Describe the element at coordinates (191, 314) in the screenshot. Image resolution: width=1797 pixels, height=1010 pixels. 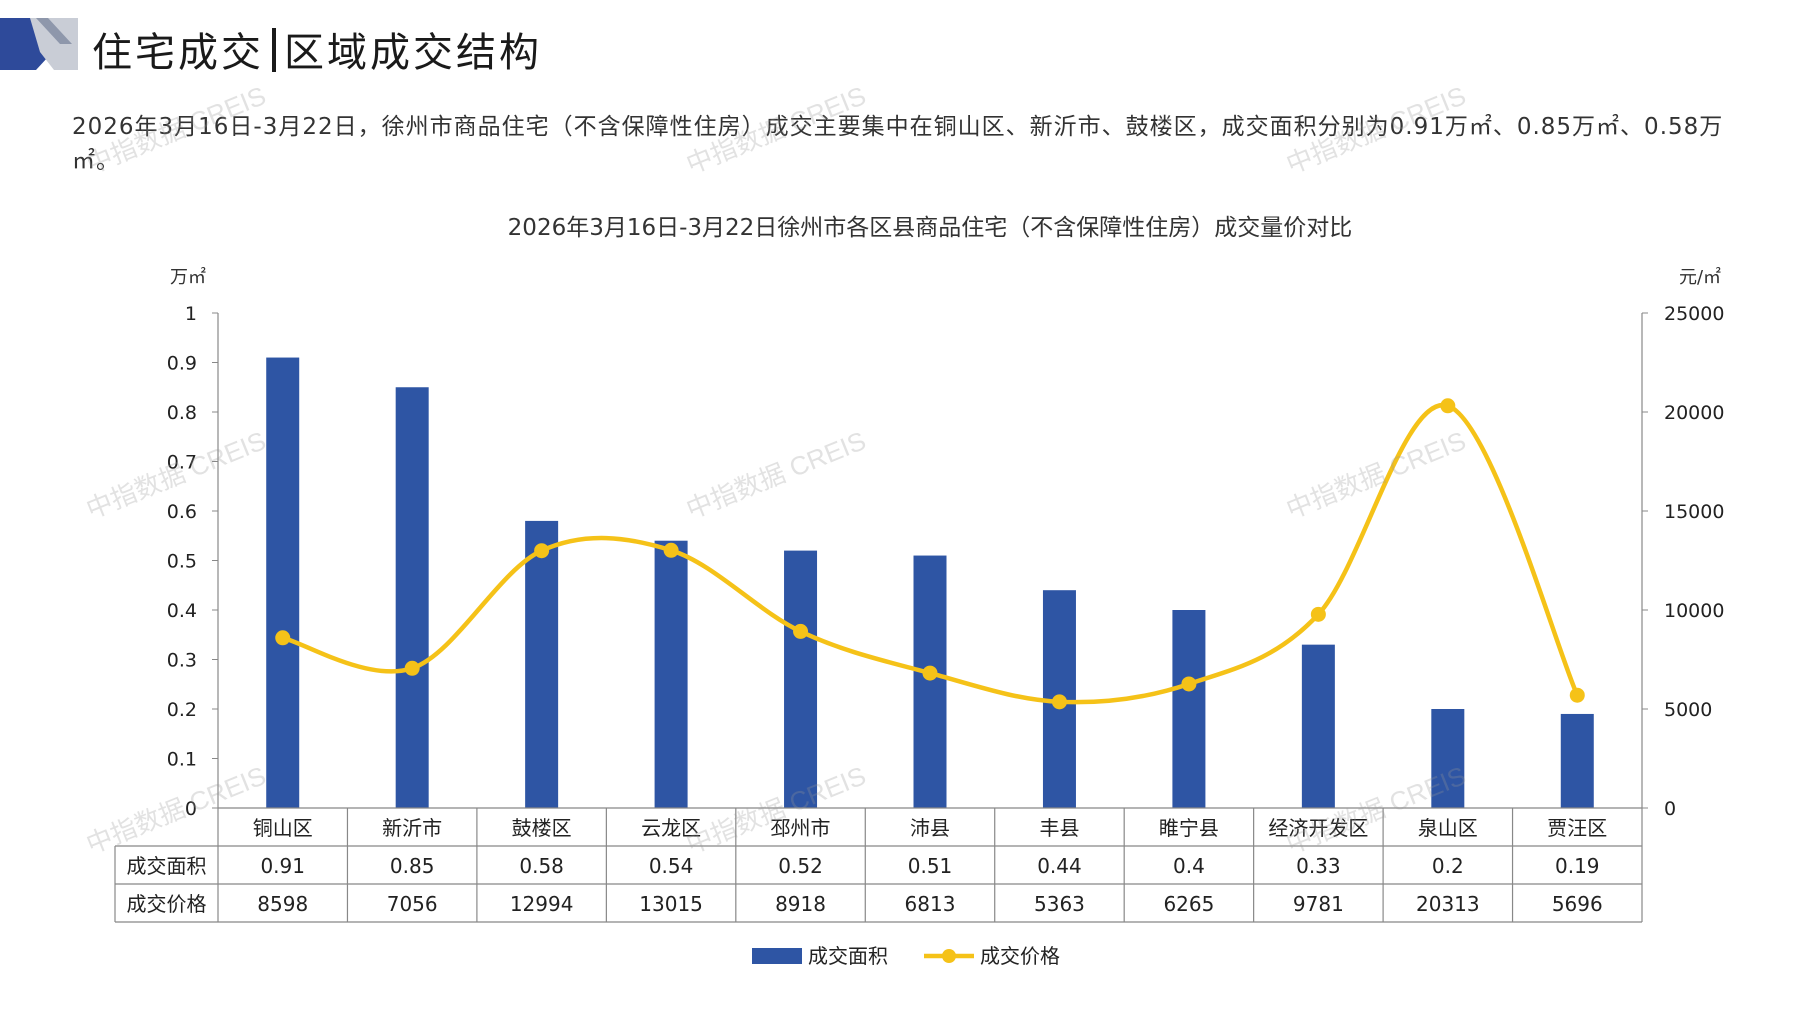
I see `y-left-tick-label: 1` at that location.